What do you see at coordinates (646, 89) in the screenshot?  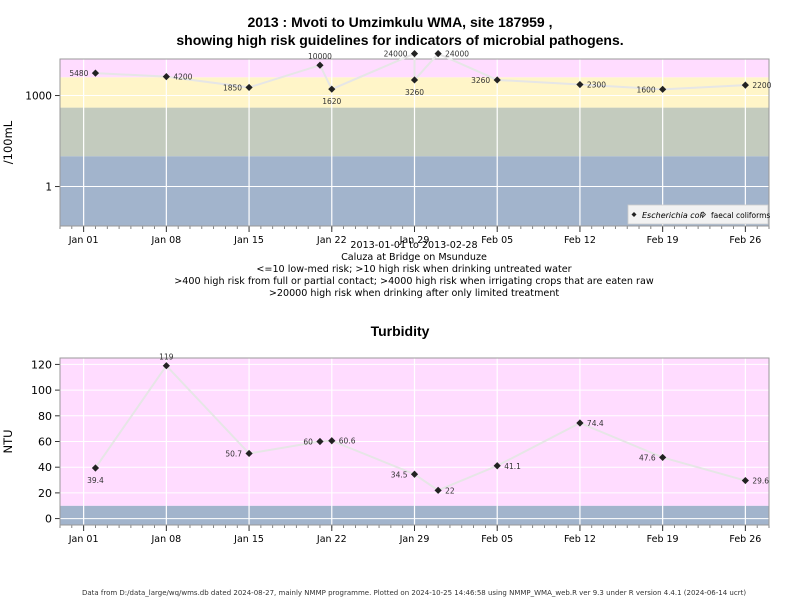 I see `data-label-10: 1600` at bounding box center [646, 89].